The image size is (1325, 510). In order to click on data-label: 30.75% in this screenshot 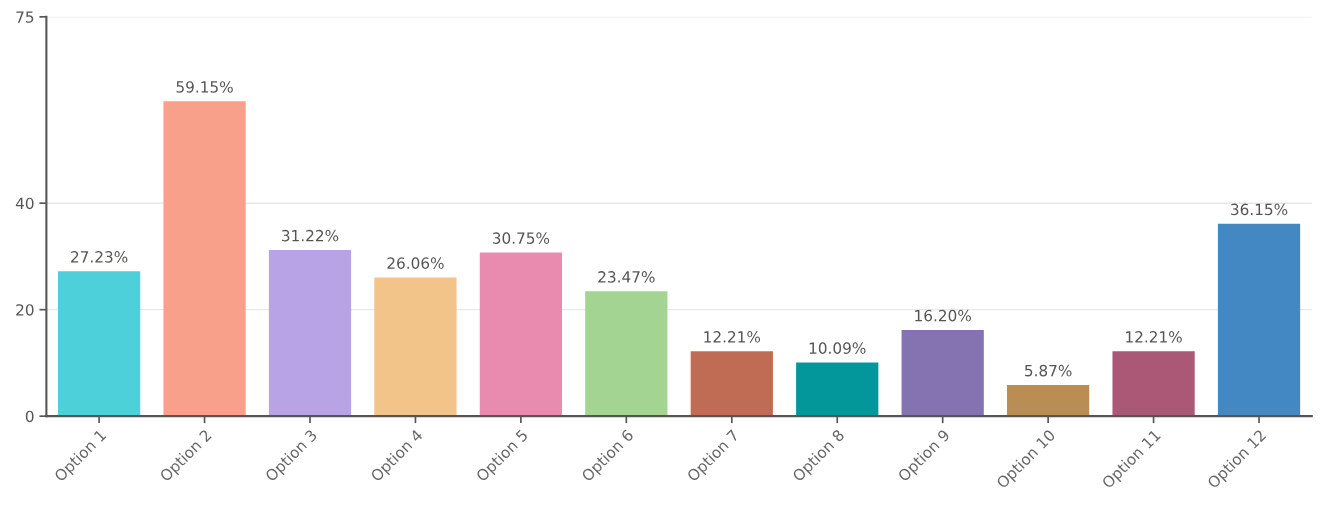, I will do `click(521, 238)`.